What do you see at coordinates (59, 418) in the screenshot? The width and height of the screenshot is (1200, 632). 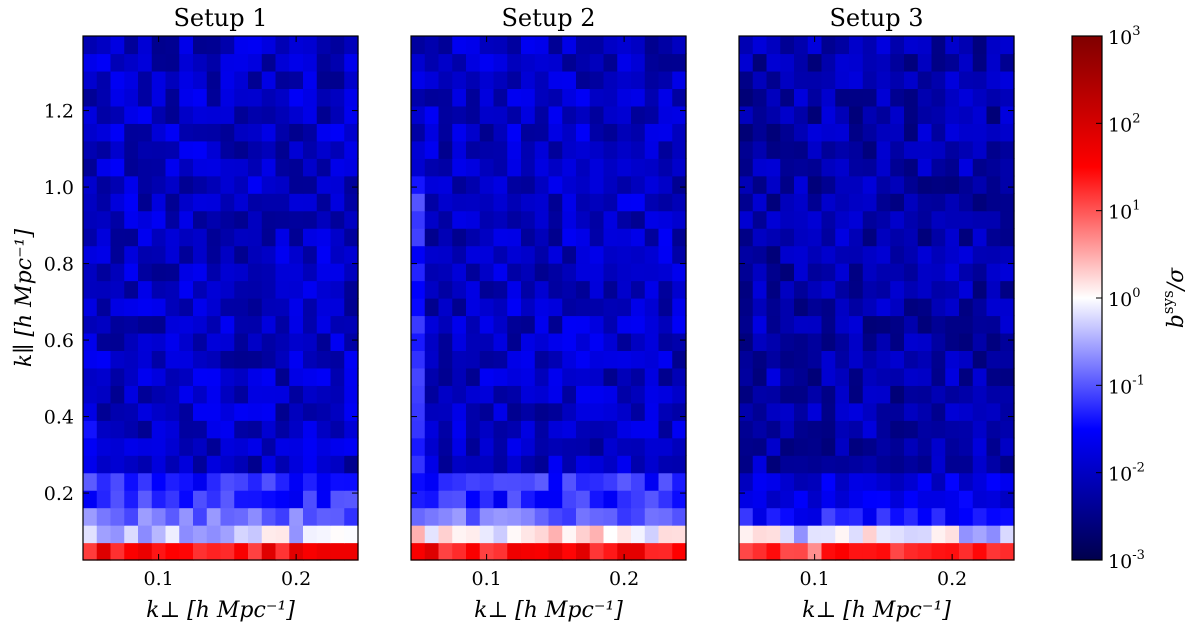 I see `y-tick-label: 0.4` at bounding box center [59, 418].